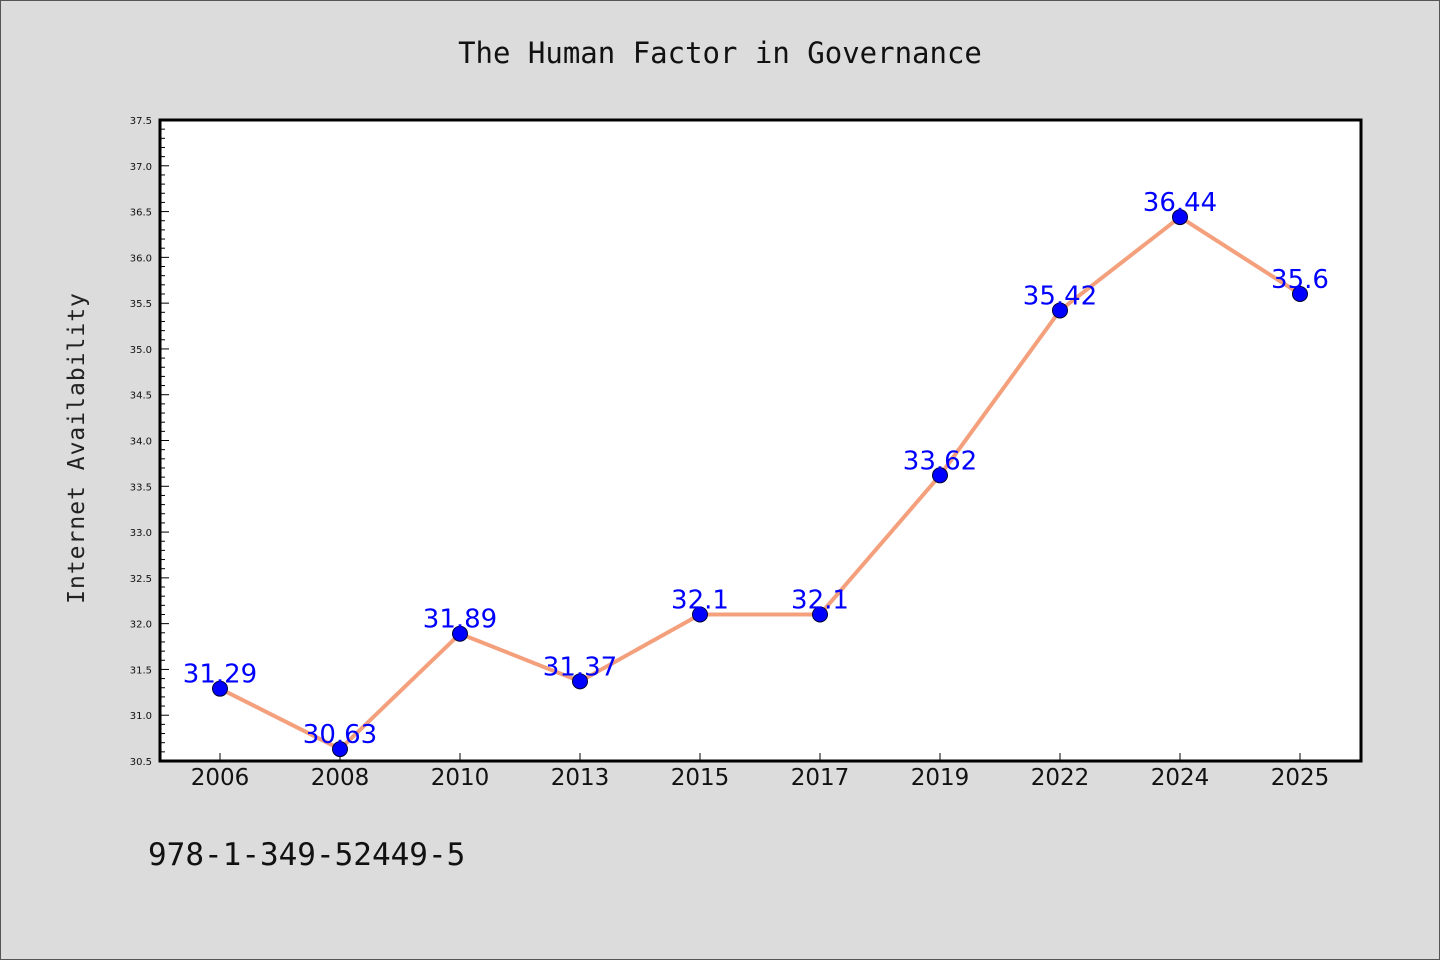 This screenshot has width=1440, height=960. I want to click on y-tick-label: 33.5, so click(141, 487).